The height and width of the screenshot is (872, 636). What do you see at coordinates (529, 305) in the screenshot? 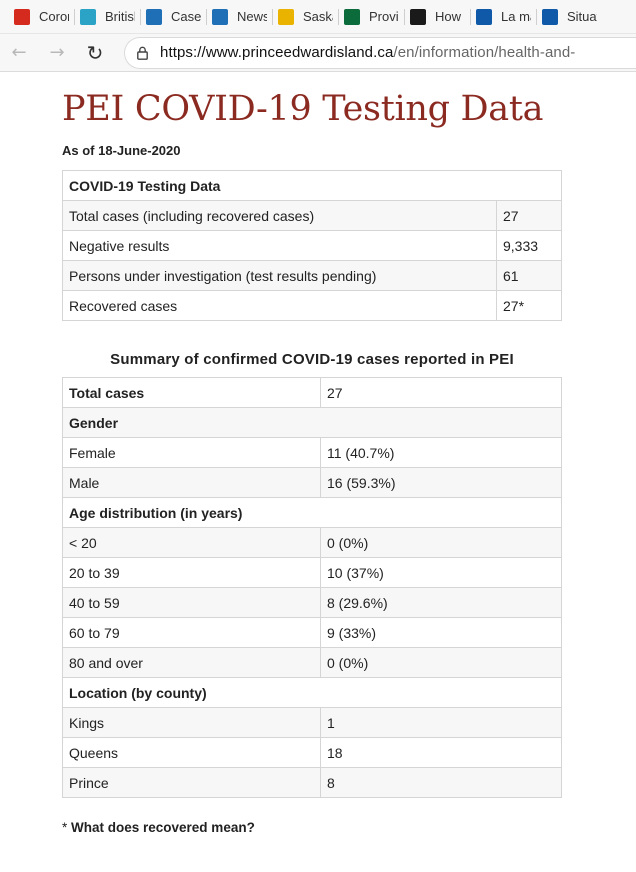
I see `row-value: 27*` at bounding box center [529, 305].